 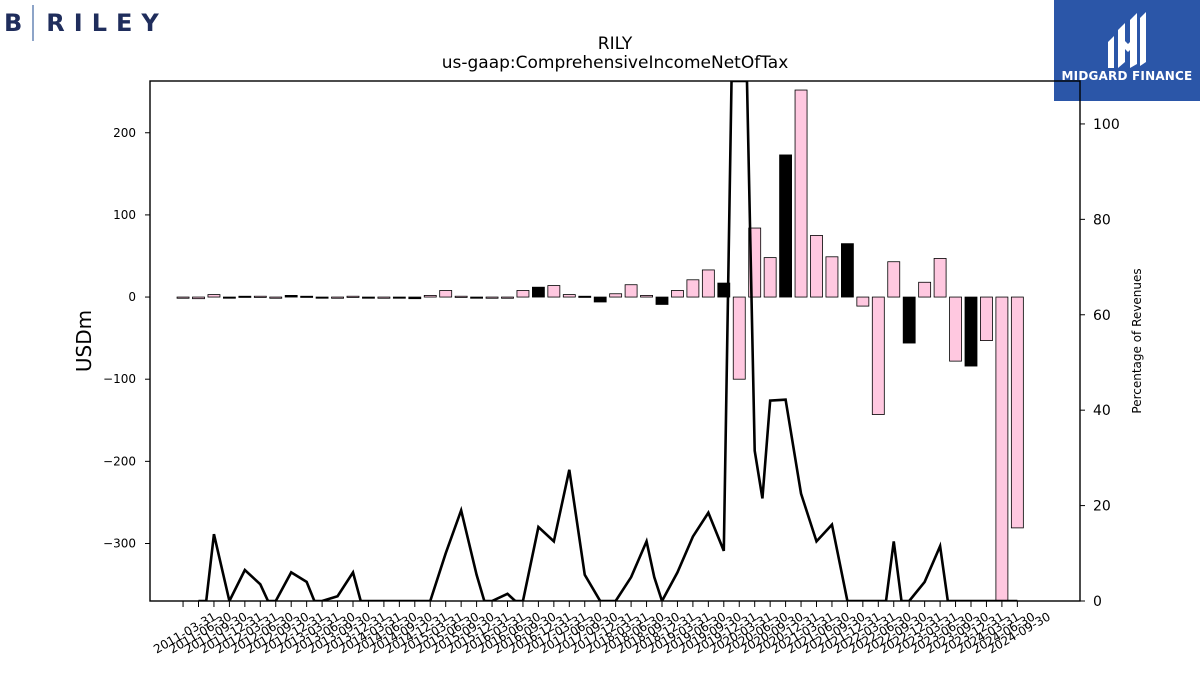 What do you see at coordinates (119, 461) in the screenshot?
I see `y-tick-label: −200` at bounding box center [119, 461].